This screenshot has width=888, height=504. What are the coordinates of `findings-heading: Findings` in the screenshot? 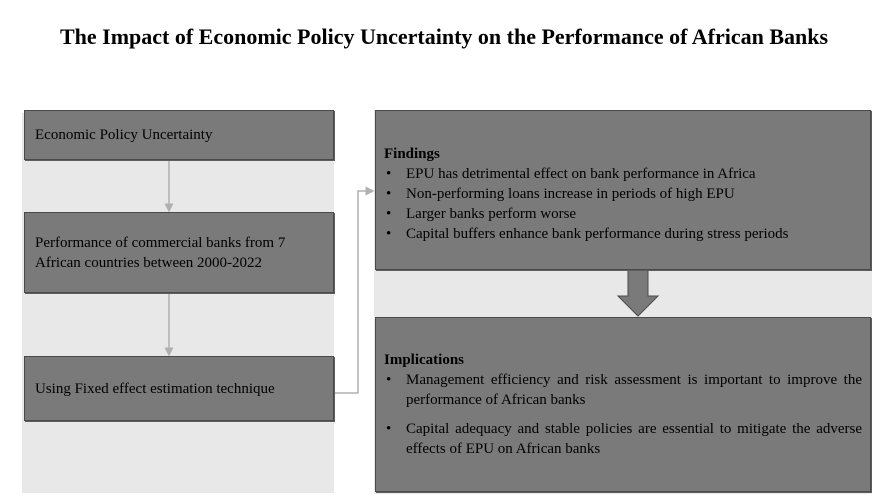 It's located at (412, 154).